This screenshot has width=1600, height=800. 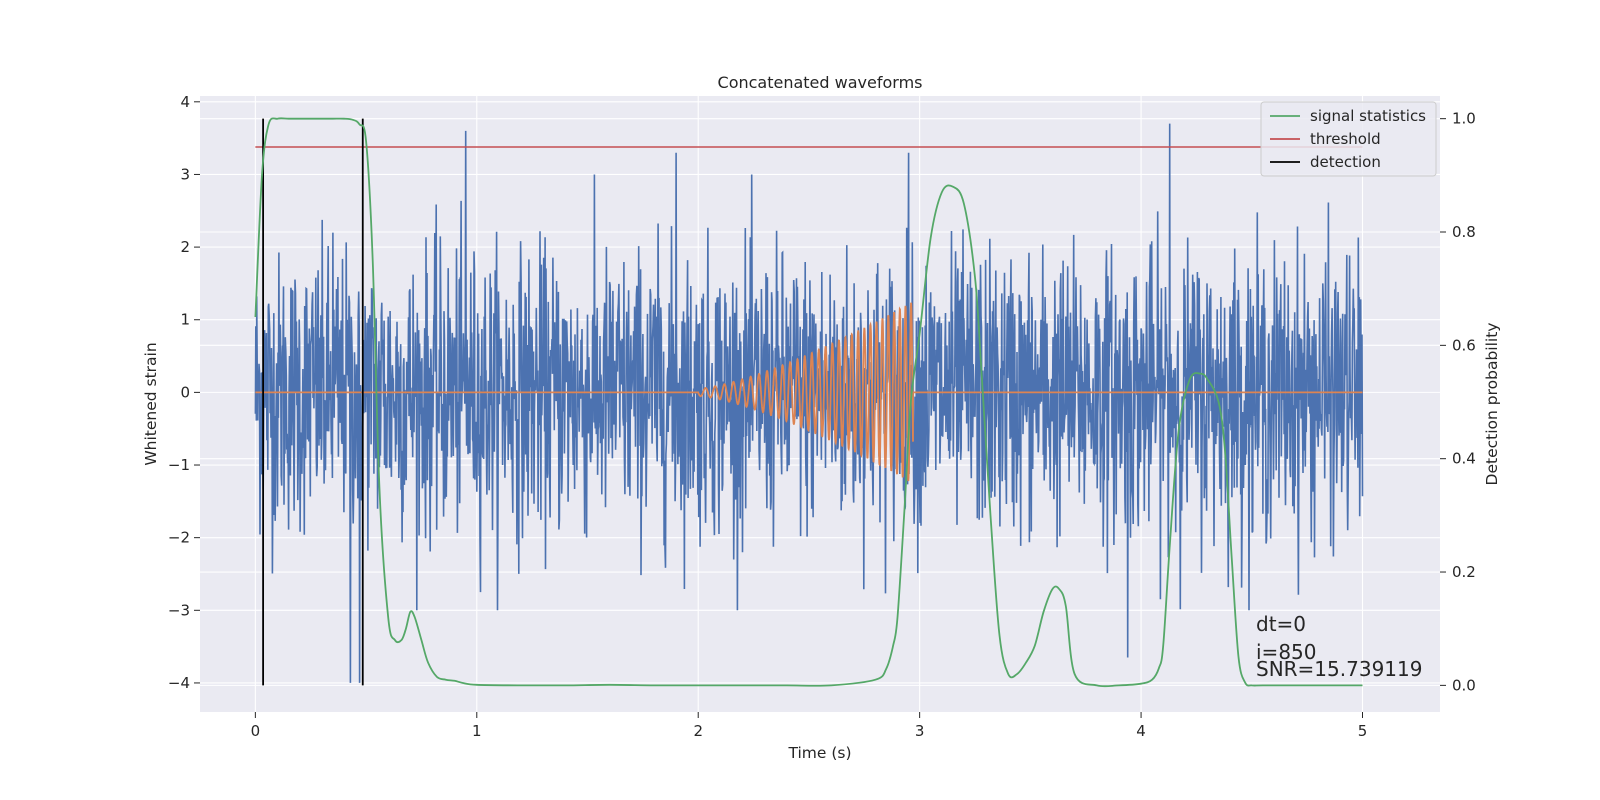 I want to click on y-tick-label-4: 0, so click(x=185, y=392).